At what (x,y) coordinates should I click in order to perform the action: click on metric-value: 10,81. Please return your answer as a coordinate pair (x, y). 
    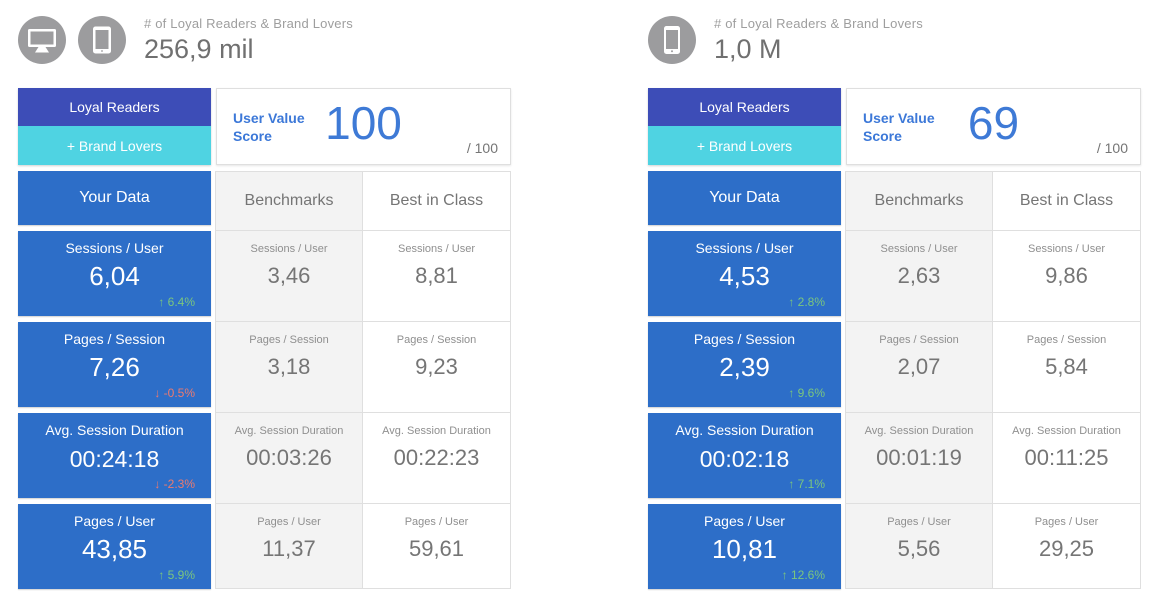
    Looking at the image, I should click on (744, 549).